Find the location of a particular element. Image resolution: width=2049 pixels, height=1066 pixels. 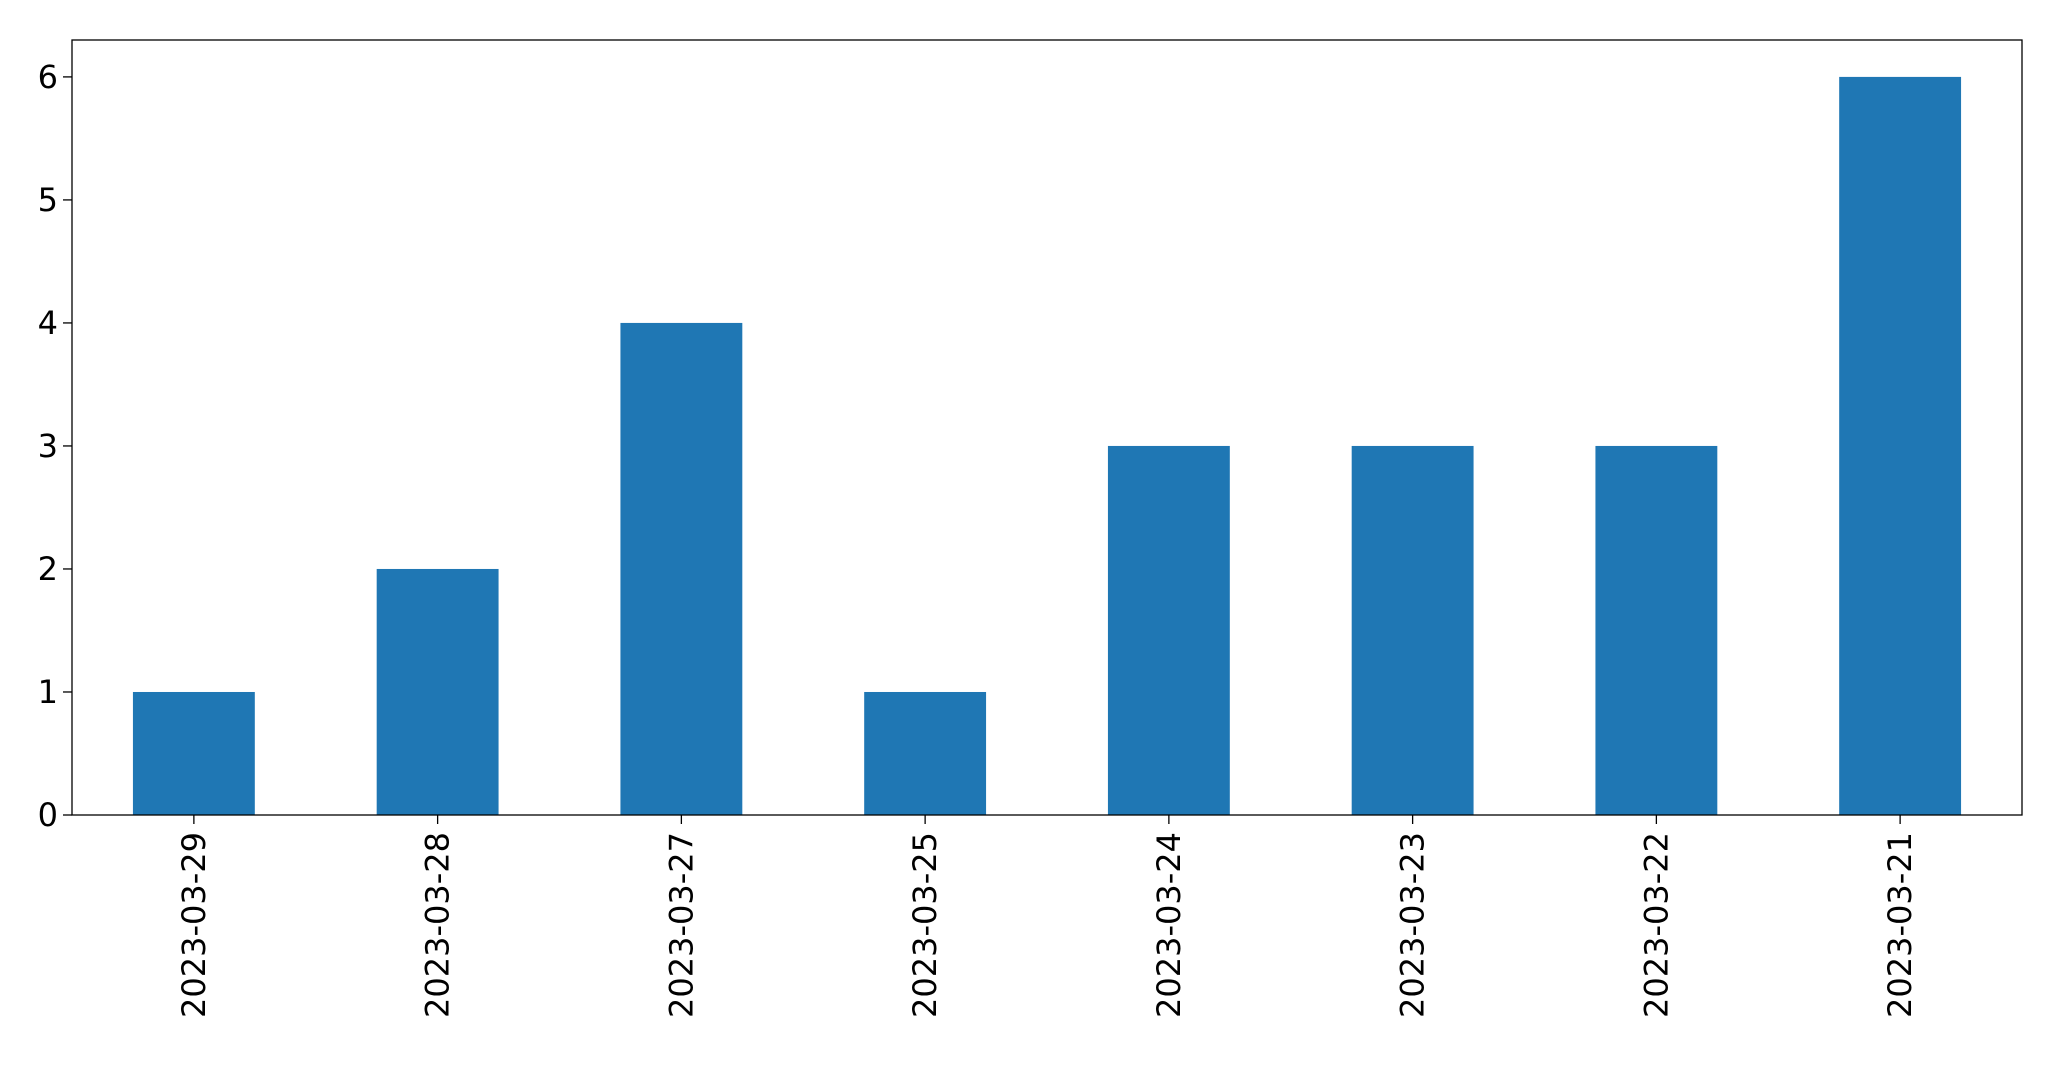

x-tick-label-2023-03-21: 2023-03-21 is located at coordinates (1900, 925).